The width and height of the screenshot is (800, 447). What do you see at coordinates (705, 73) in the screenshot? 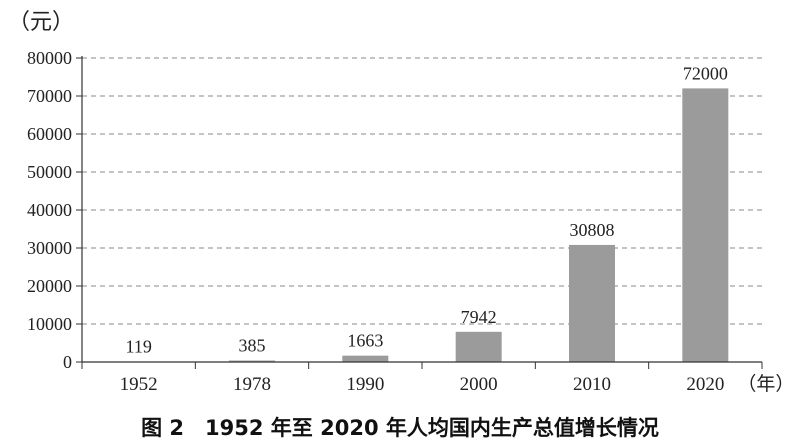
I see `data-label-2020: 72000` at bounding box center [705, 73].